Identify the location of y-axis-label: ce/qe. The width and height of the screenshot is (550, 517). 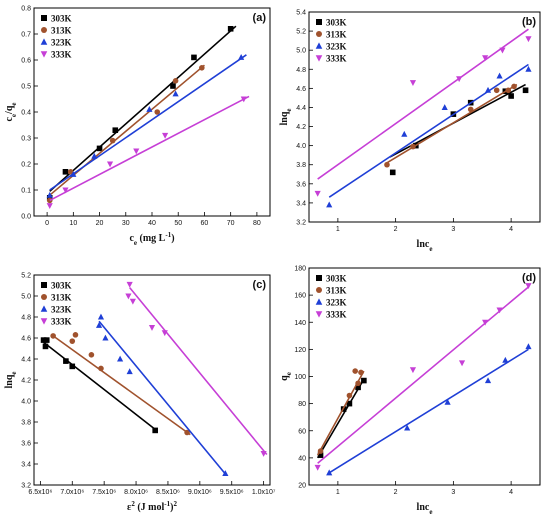
(11, 111).